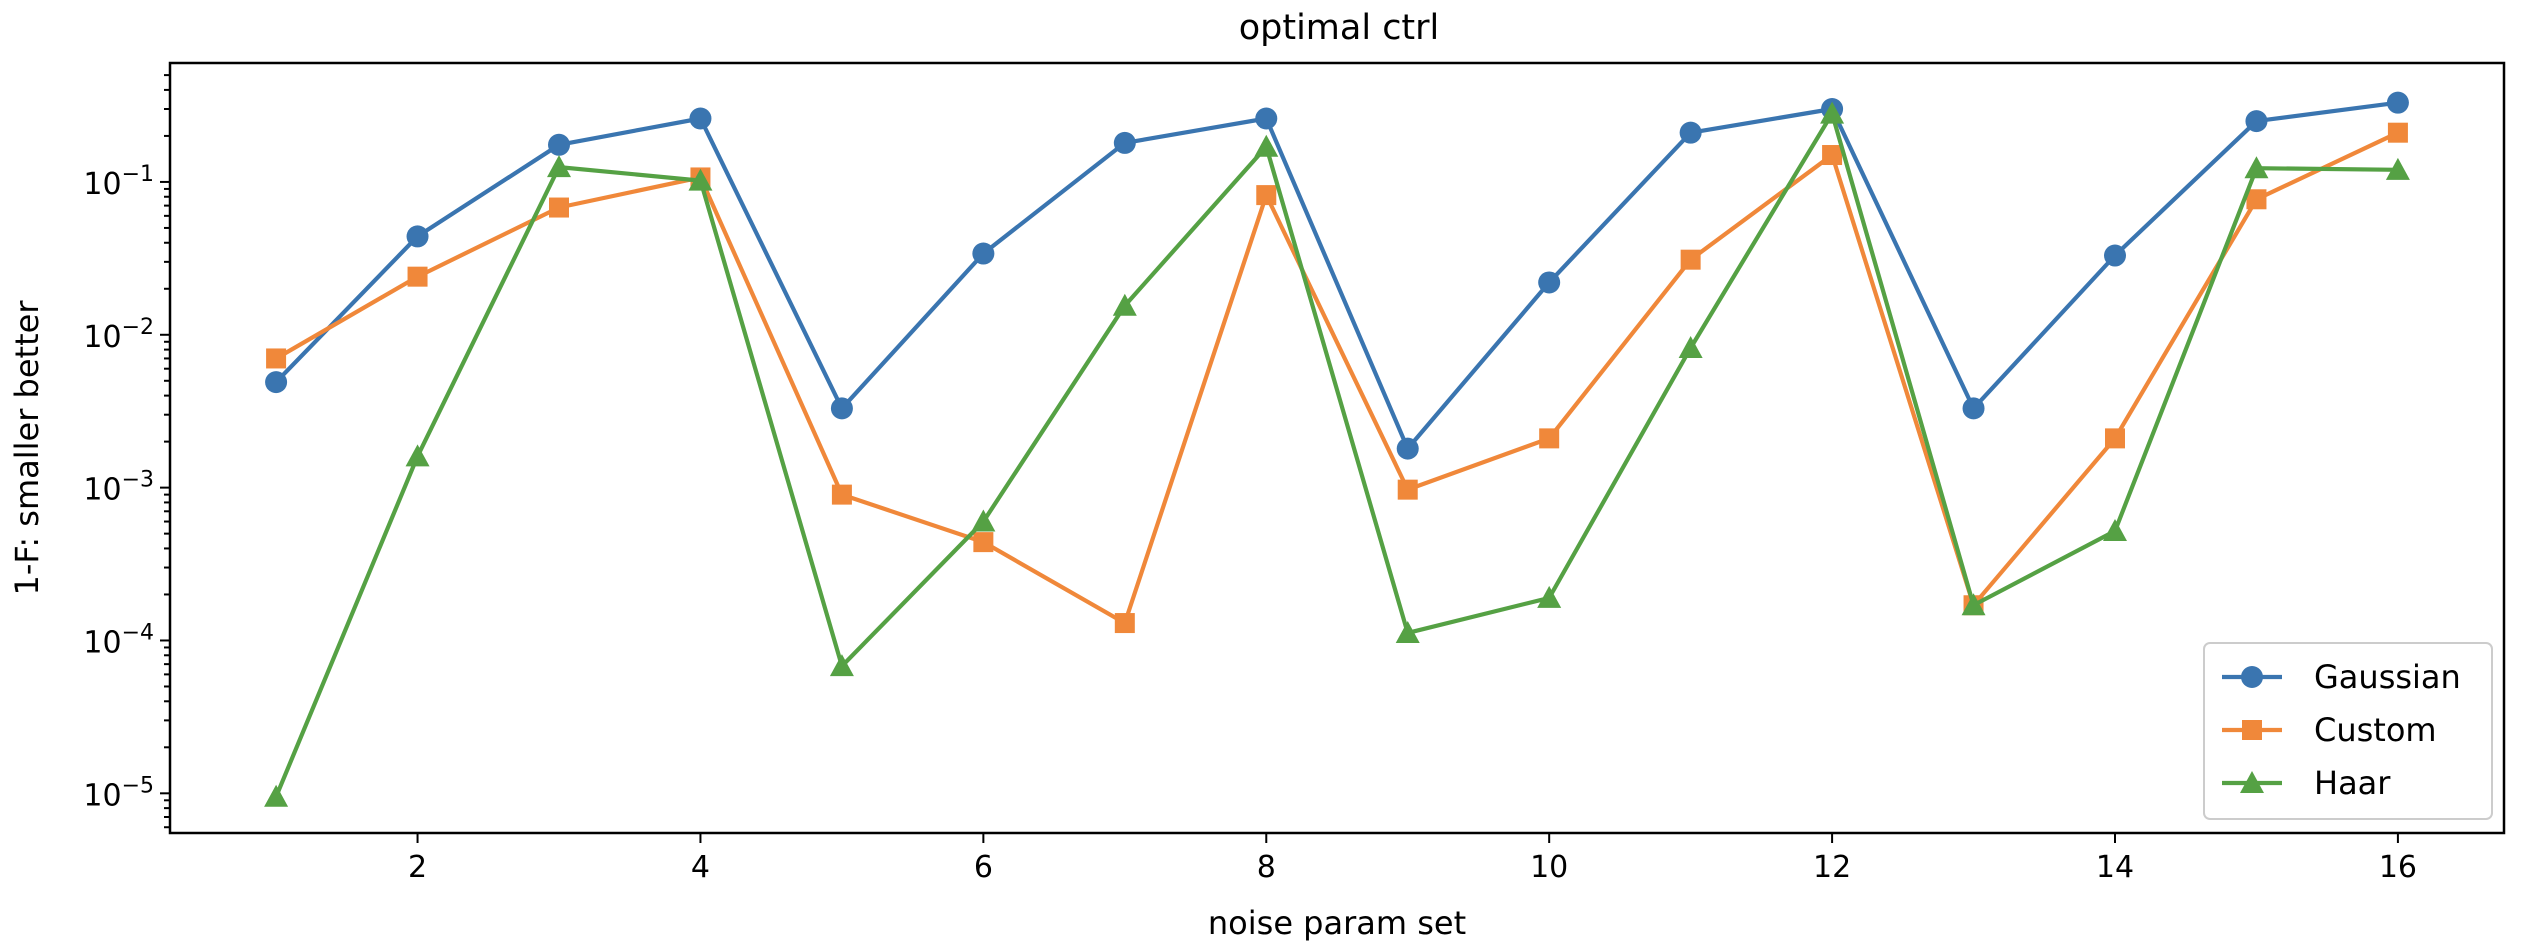  Describe the element at coordinates (118, 640) in the screenshot. I see `y-tick-label: 10⁻⁴` at that location.